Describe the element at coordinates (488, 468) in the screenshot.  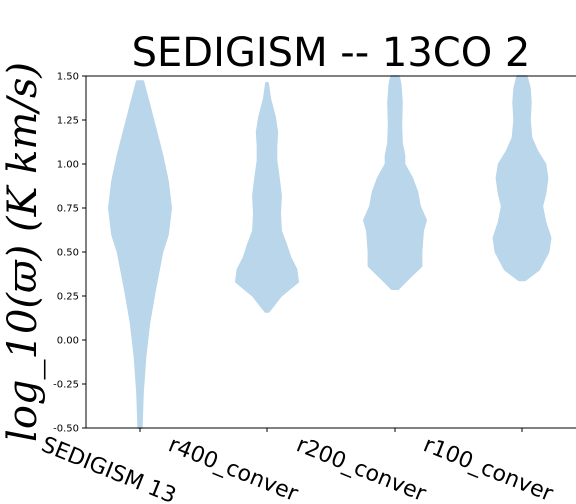
I see `x-category-label: r100_conver` at that location.